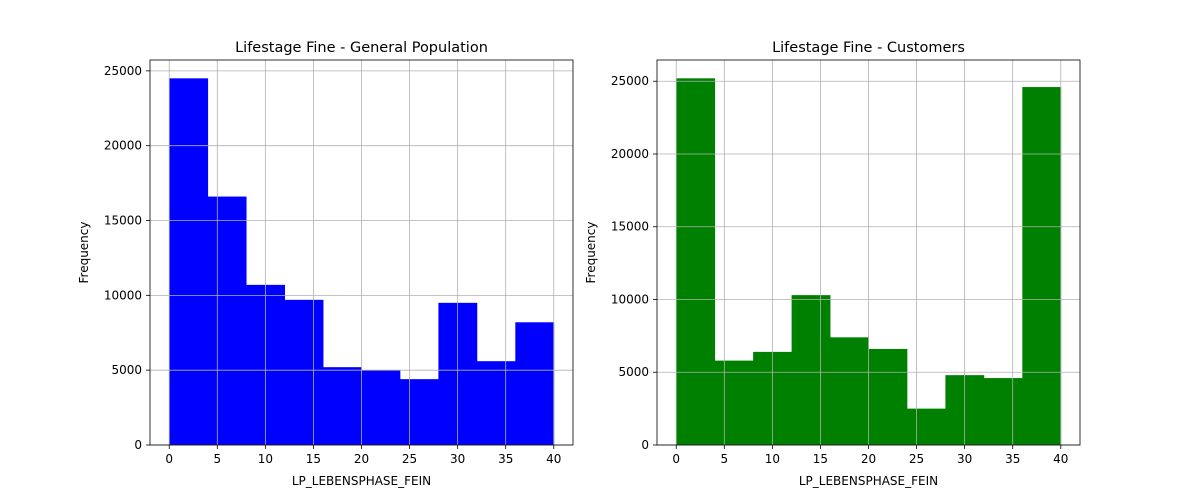 The width and height of the screenshot is (1200, 500). Describe the element at coordinates (361, 48) in the screenshot. I see `chart-title: Lifestage Fine - General Population` at that location.